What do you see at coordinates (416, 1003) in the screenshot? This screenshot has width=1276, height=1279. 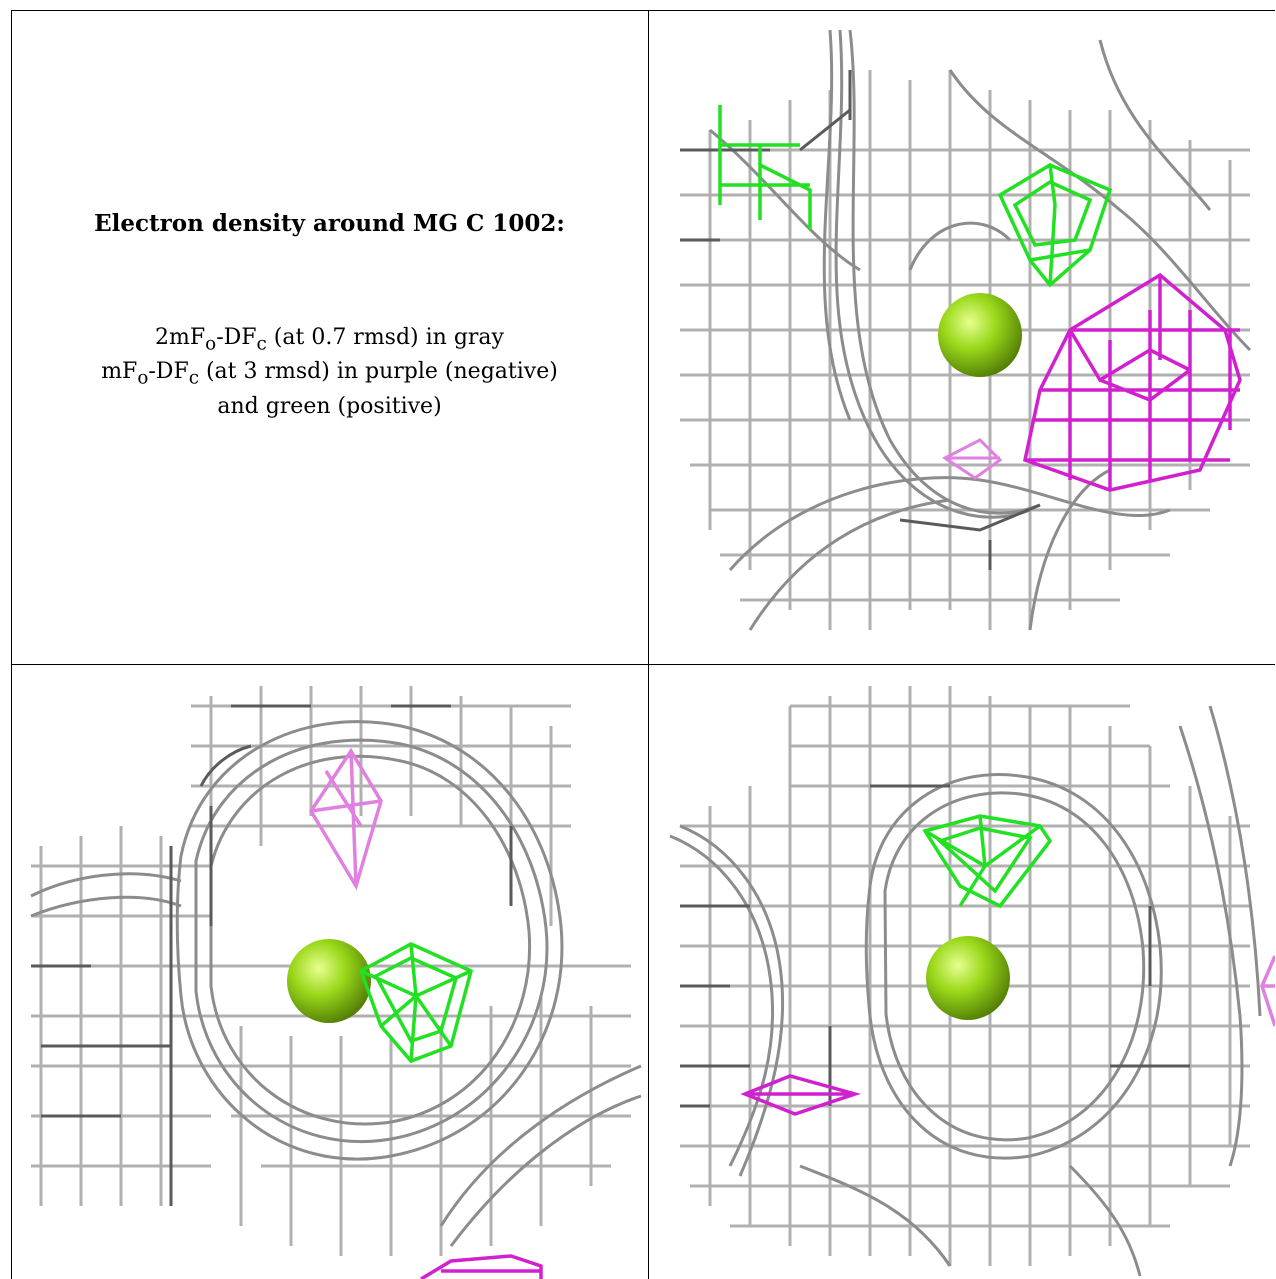 I see `positive-density-center` at bounding box center [416, 1003].